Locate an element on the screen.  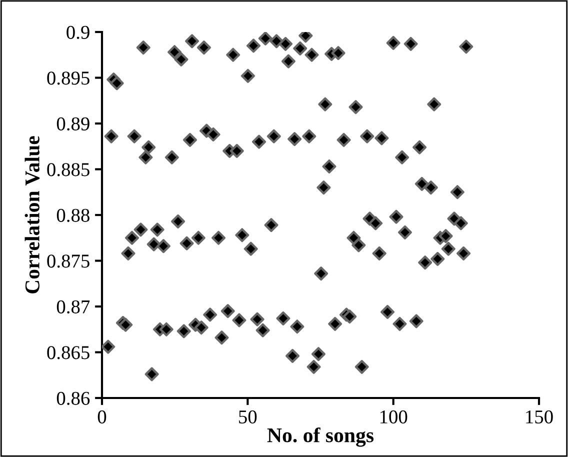
y-tick-label: 0.86 is located at coordinates (73, 399).